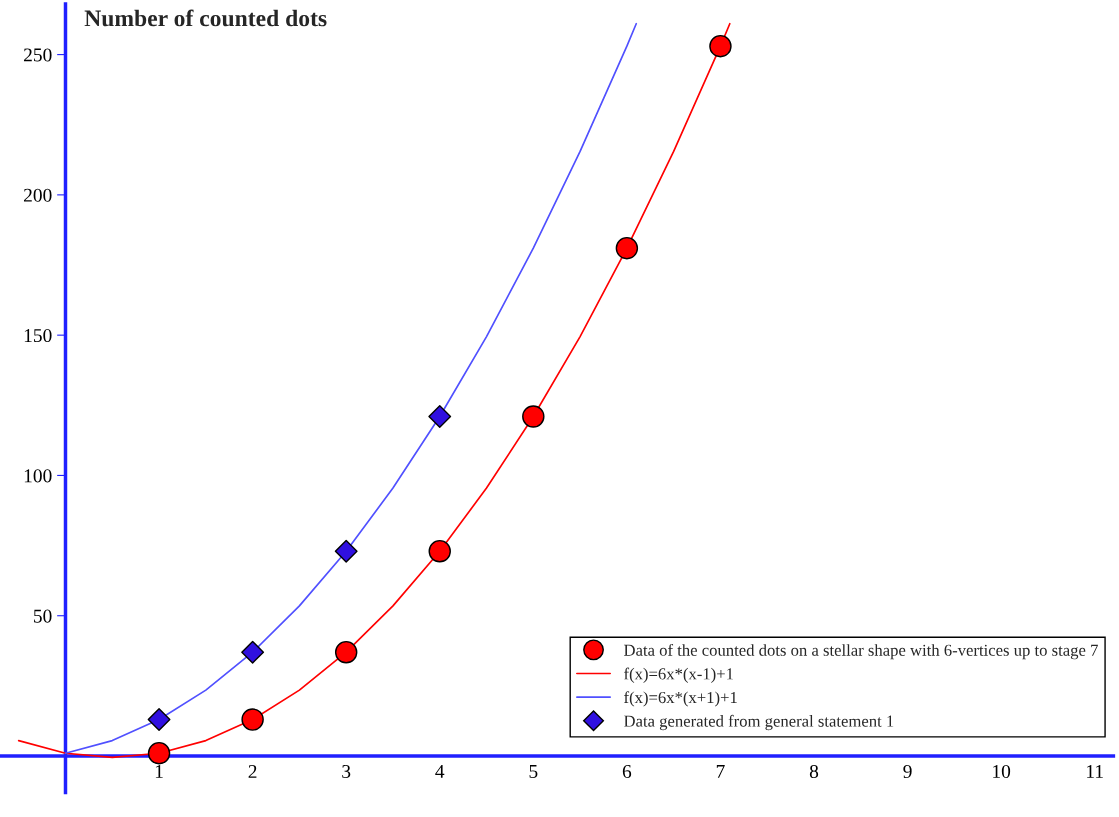  I want to click on y-tick-label: 150, so click(38, 335).